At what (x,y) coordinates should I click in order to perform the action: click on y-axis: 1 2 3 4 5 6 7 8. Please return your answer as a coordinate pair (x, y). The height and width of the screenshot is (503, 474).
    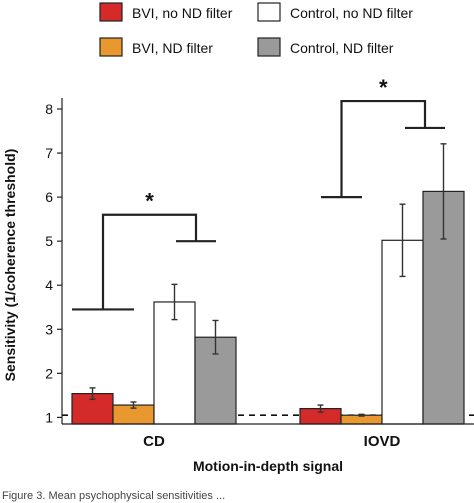
    Looking at the image, I should click on (54, 261).